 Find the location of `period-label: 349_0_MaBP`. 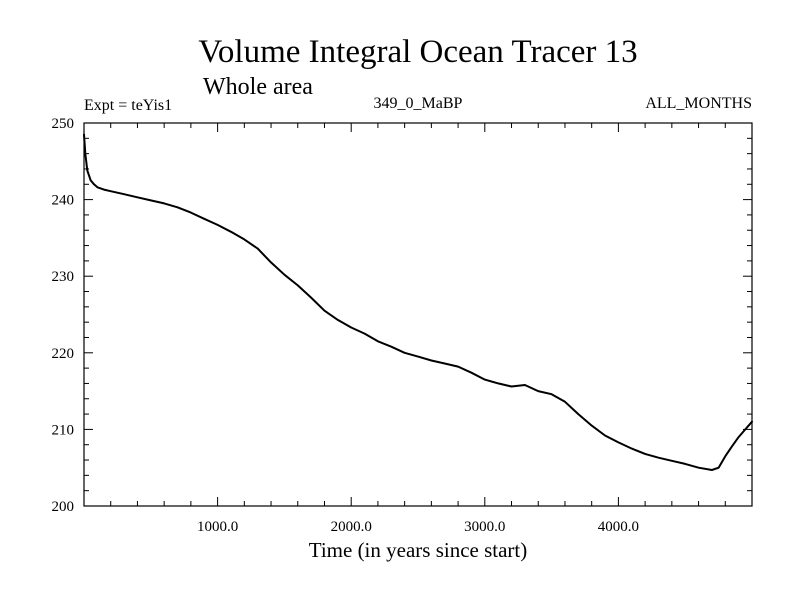

period-label: 349_0_MaBP is located at coordinates (418, 103).